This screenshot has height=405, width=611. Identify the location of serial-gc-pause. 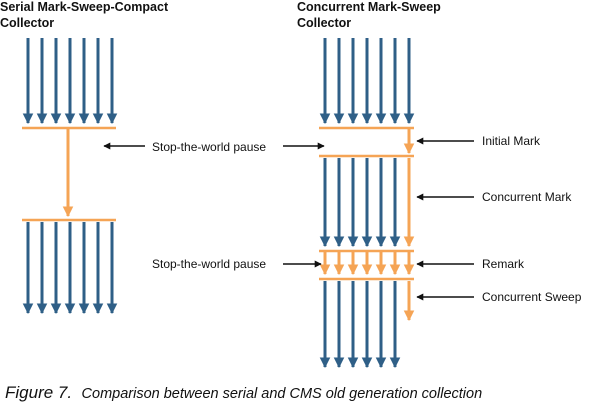
(69, 174).